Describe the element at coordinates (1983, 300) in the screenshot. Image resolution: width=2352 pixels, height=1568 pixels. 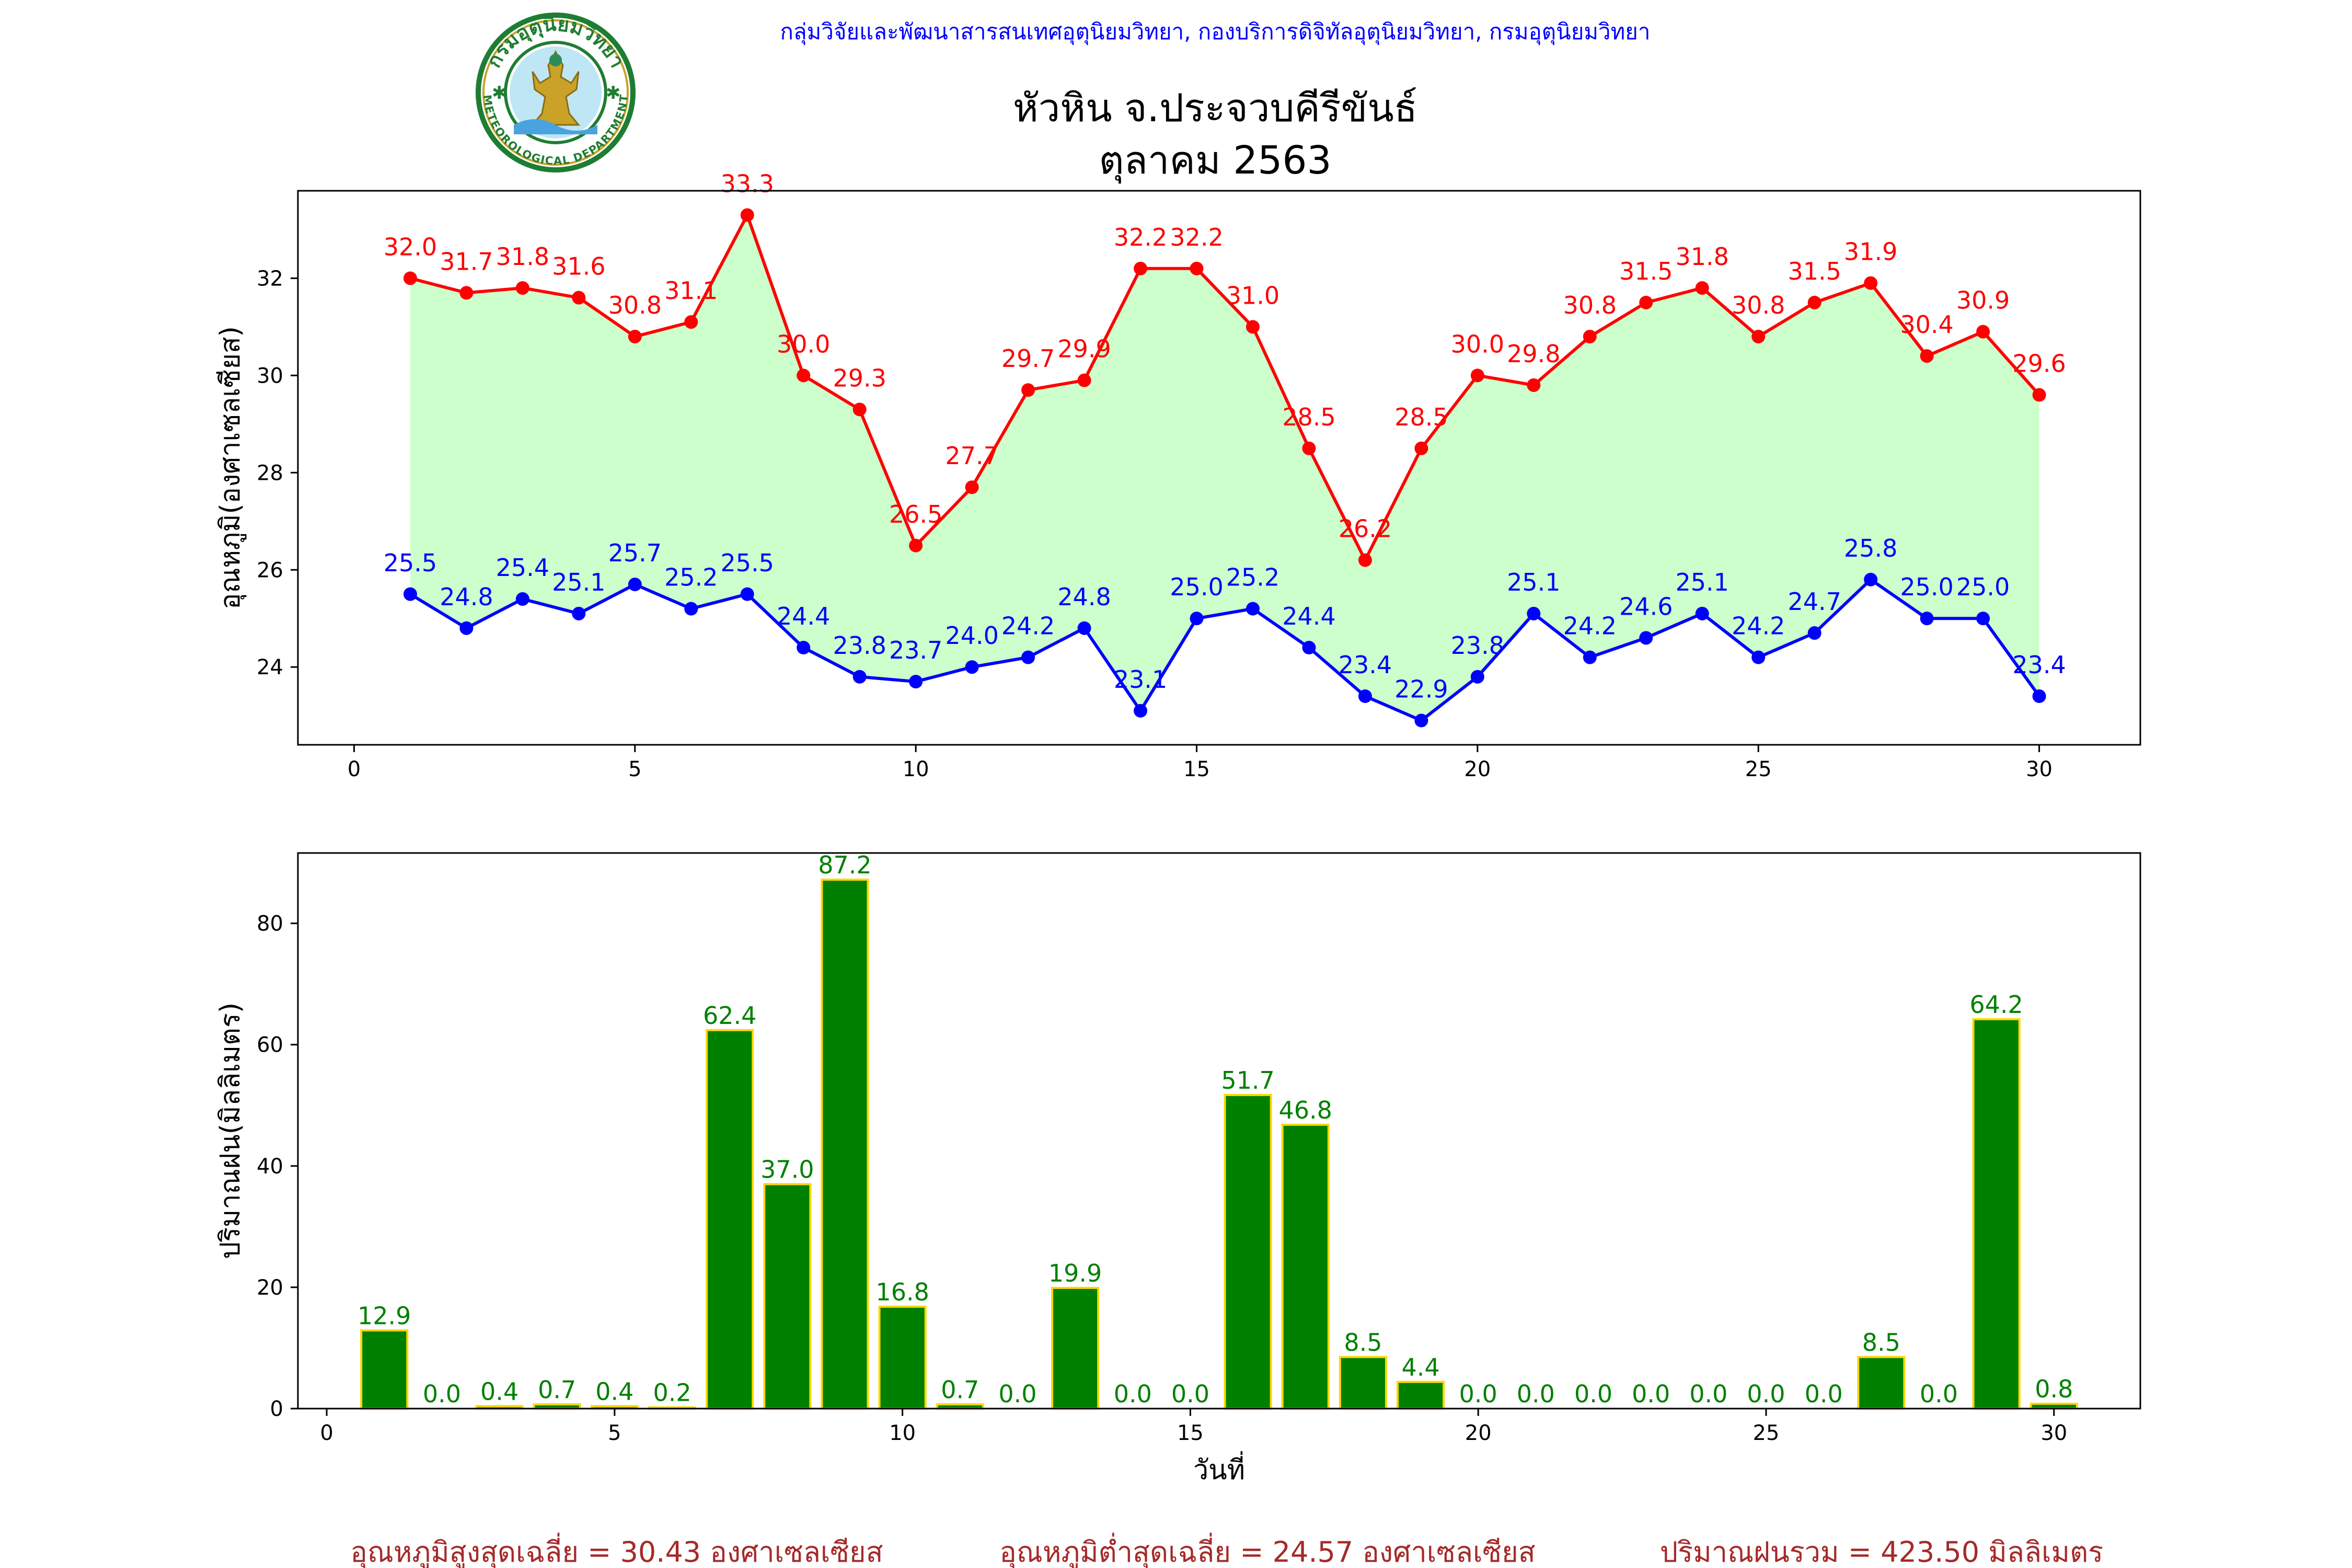
I see `max-temp-data-label: 30.9` at that location.